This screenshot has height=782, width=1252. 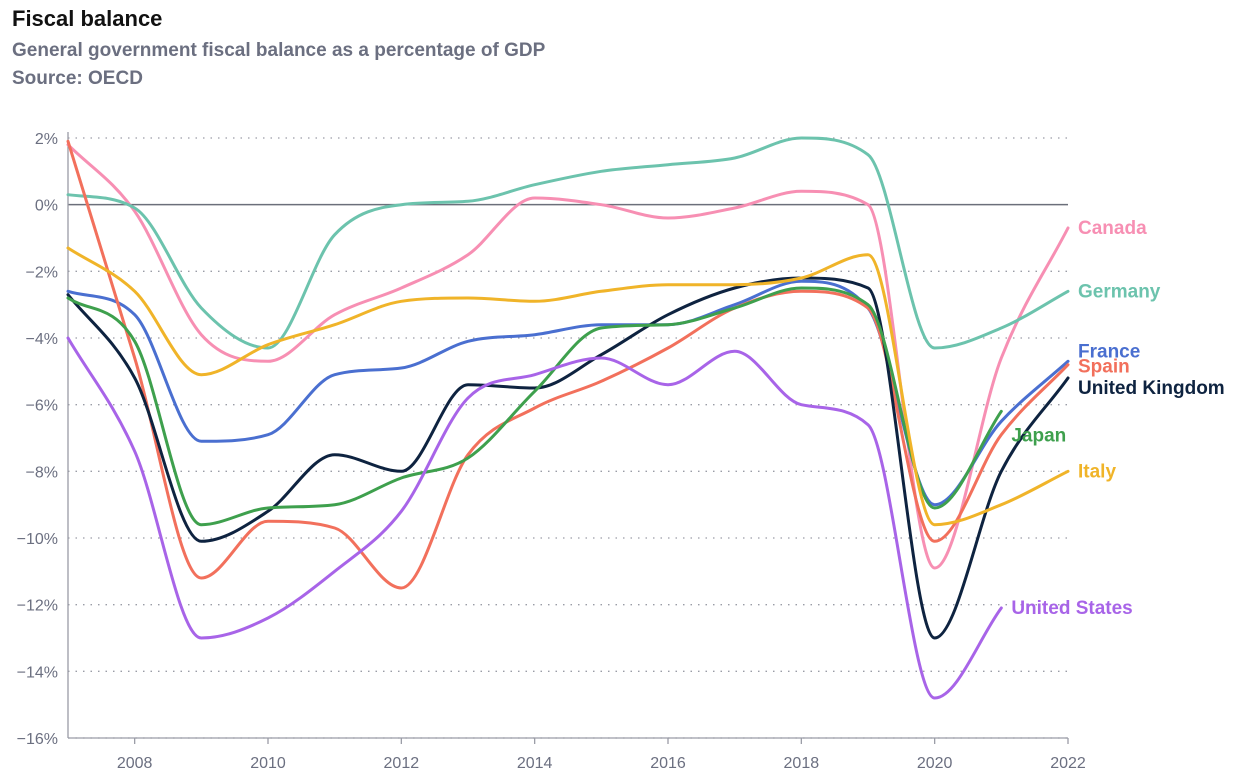 I want to click on series-label-spain: Spain, so click(x=1104, y=367).